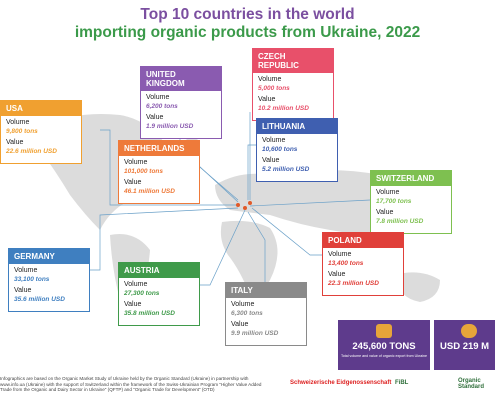 The width and height of the screenshot is (495, 400). Describe the element at coordinates (32, 279) in the screenshot. I see `volume-amount: 33,100 tons` at that location.